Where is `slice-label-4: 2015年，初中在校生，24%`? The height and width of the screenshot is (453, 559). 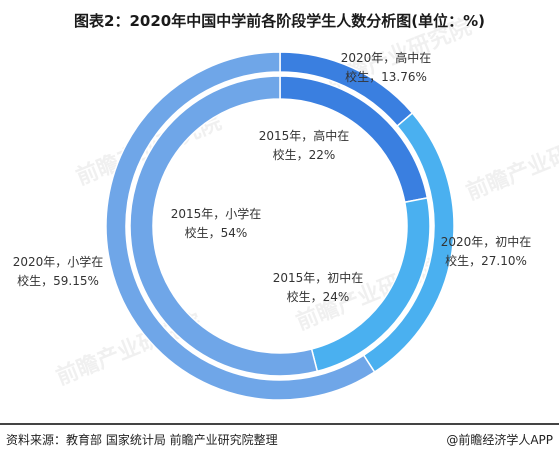
slice-label-4: 2015年，初中在校生，24% is located at coordinates (318, 287).